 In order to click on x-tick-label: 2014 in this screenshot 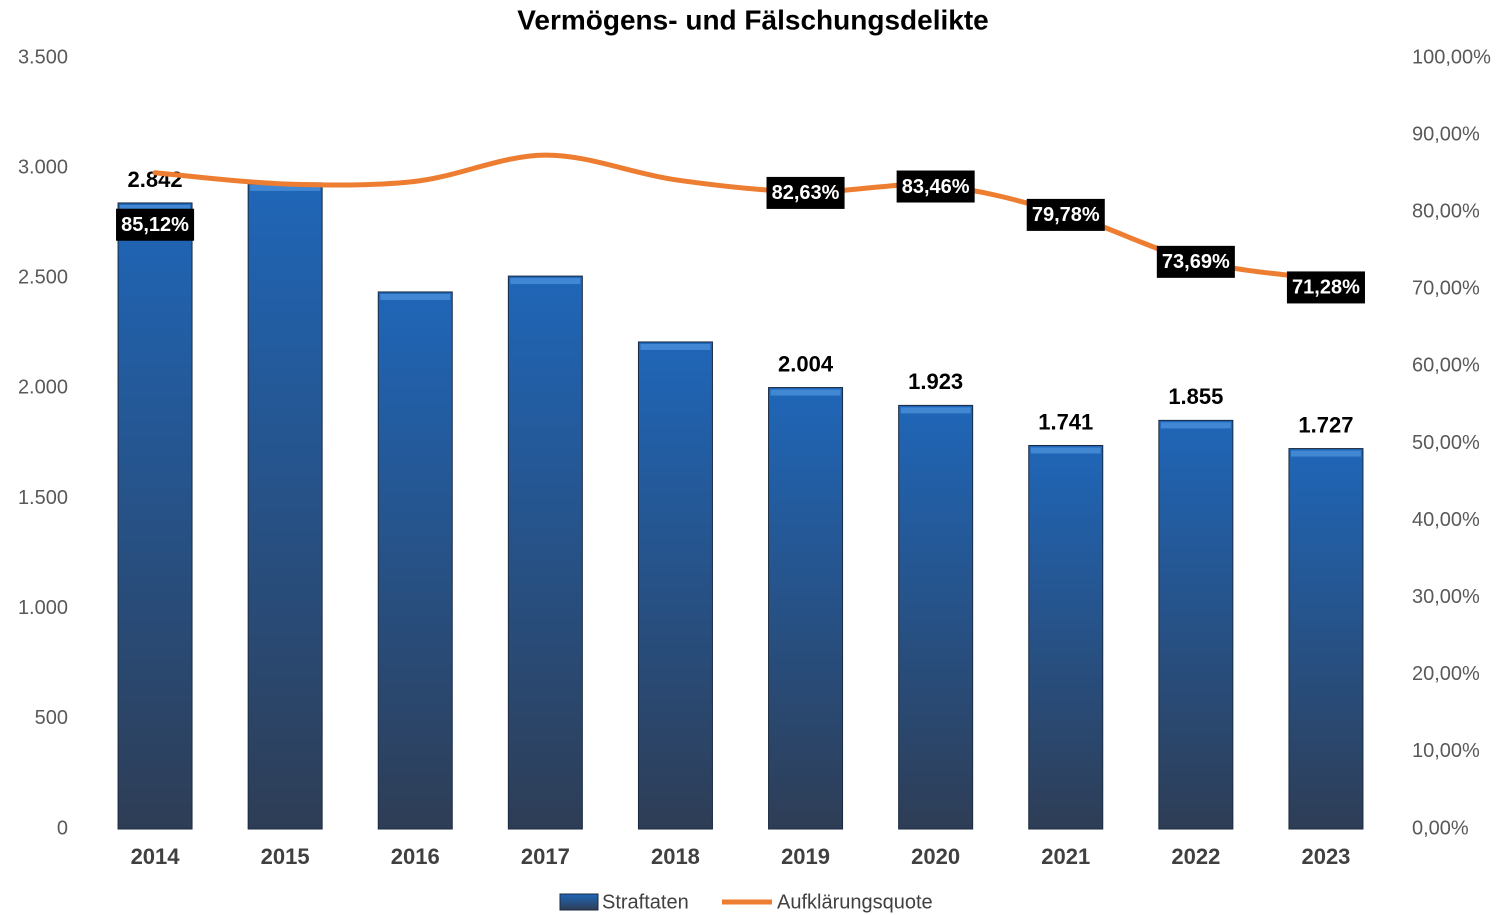, I will do `click(156, 856)`.